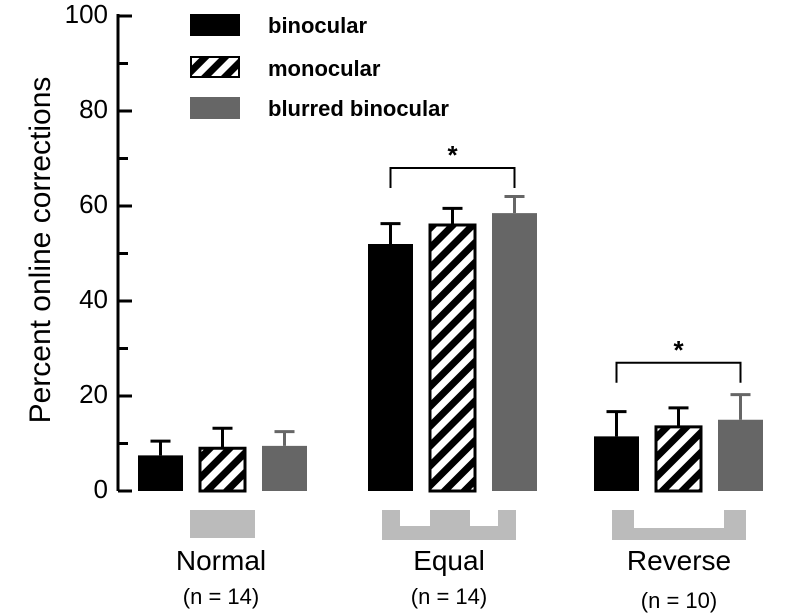 Image resolution: width=786 pixels, height=616 pixels. What do you see at coordinates (284, 468) in the screenshot?
I see `bar-normal-blurred-binocular` at bounding box center [284, 468].